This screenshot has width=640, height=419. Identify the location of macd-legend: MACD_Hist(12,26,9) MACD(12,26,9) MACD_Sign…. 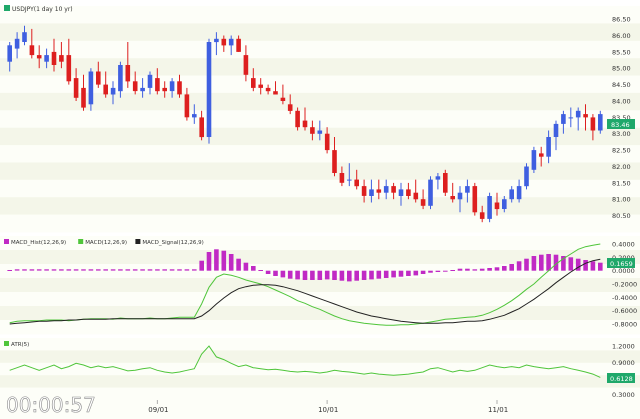
(104, 242).